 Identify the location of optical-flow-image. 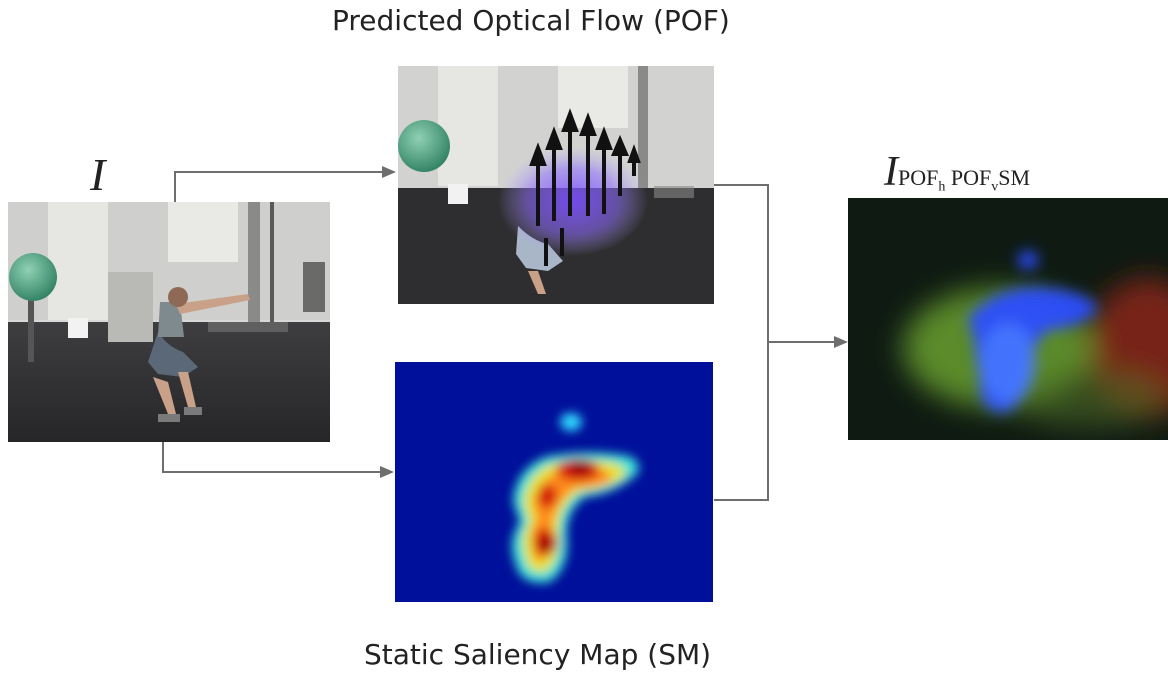
(556, 185).